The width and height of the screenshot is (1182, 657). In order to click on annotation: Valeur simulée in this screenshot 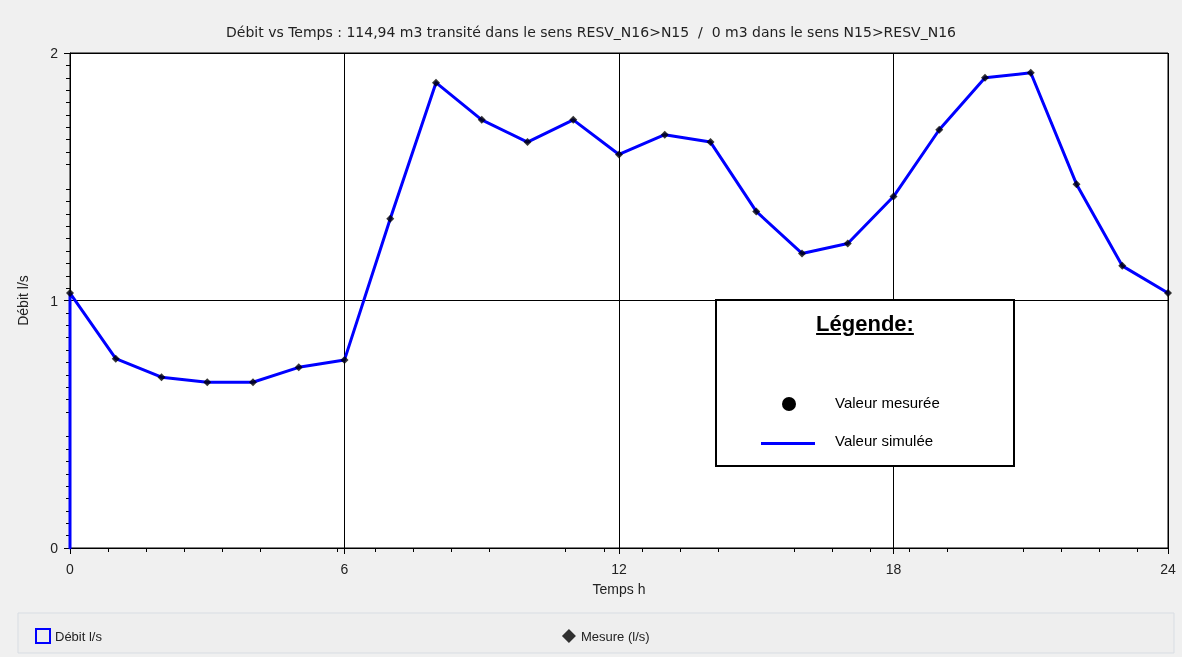, I will do `click(884, 440)`.